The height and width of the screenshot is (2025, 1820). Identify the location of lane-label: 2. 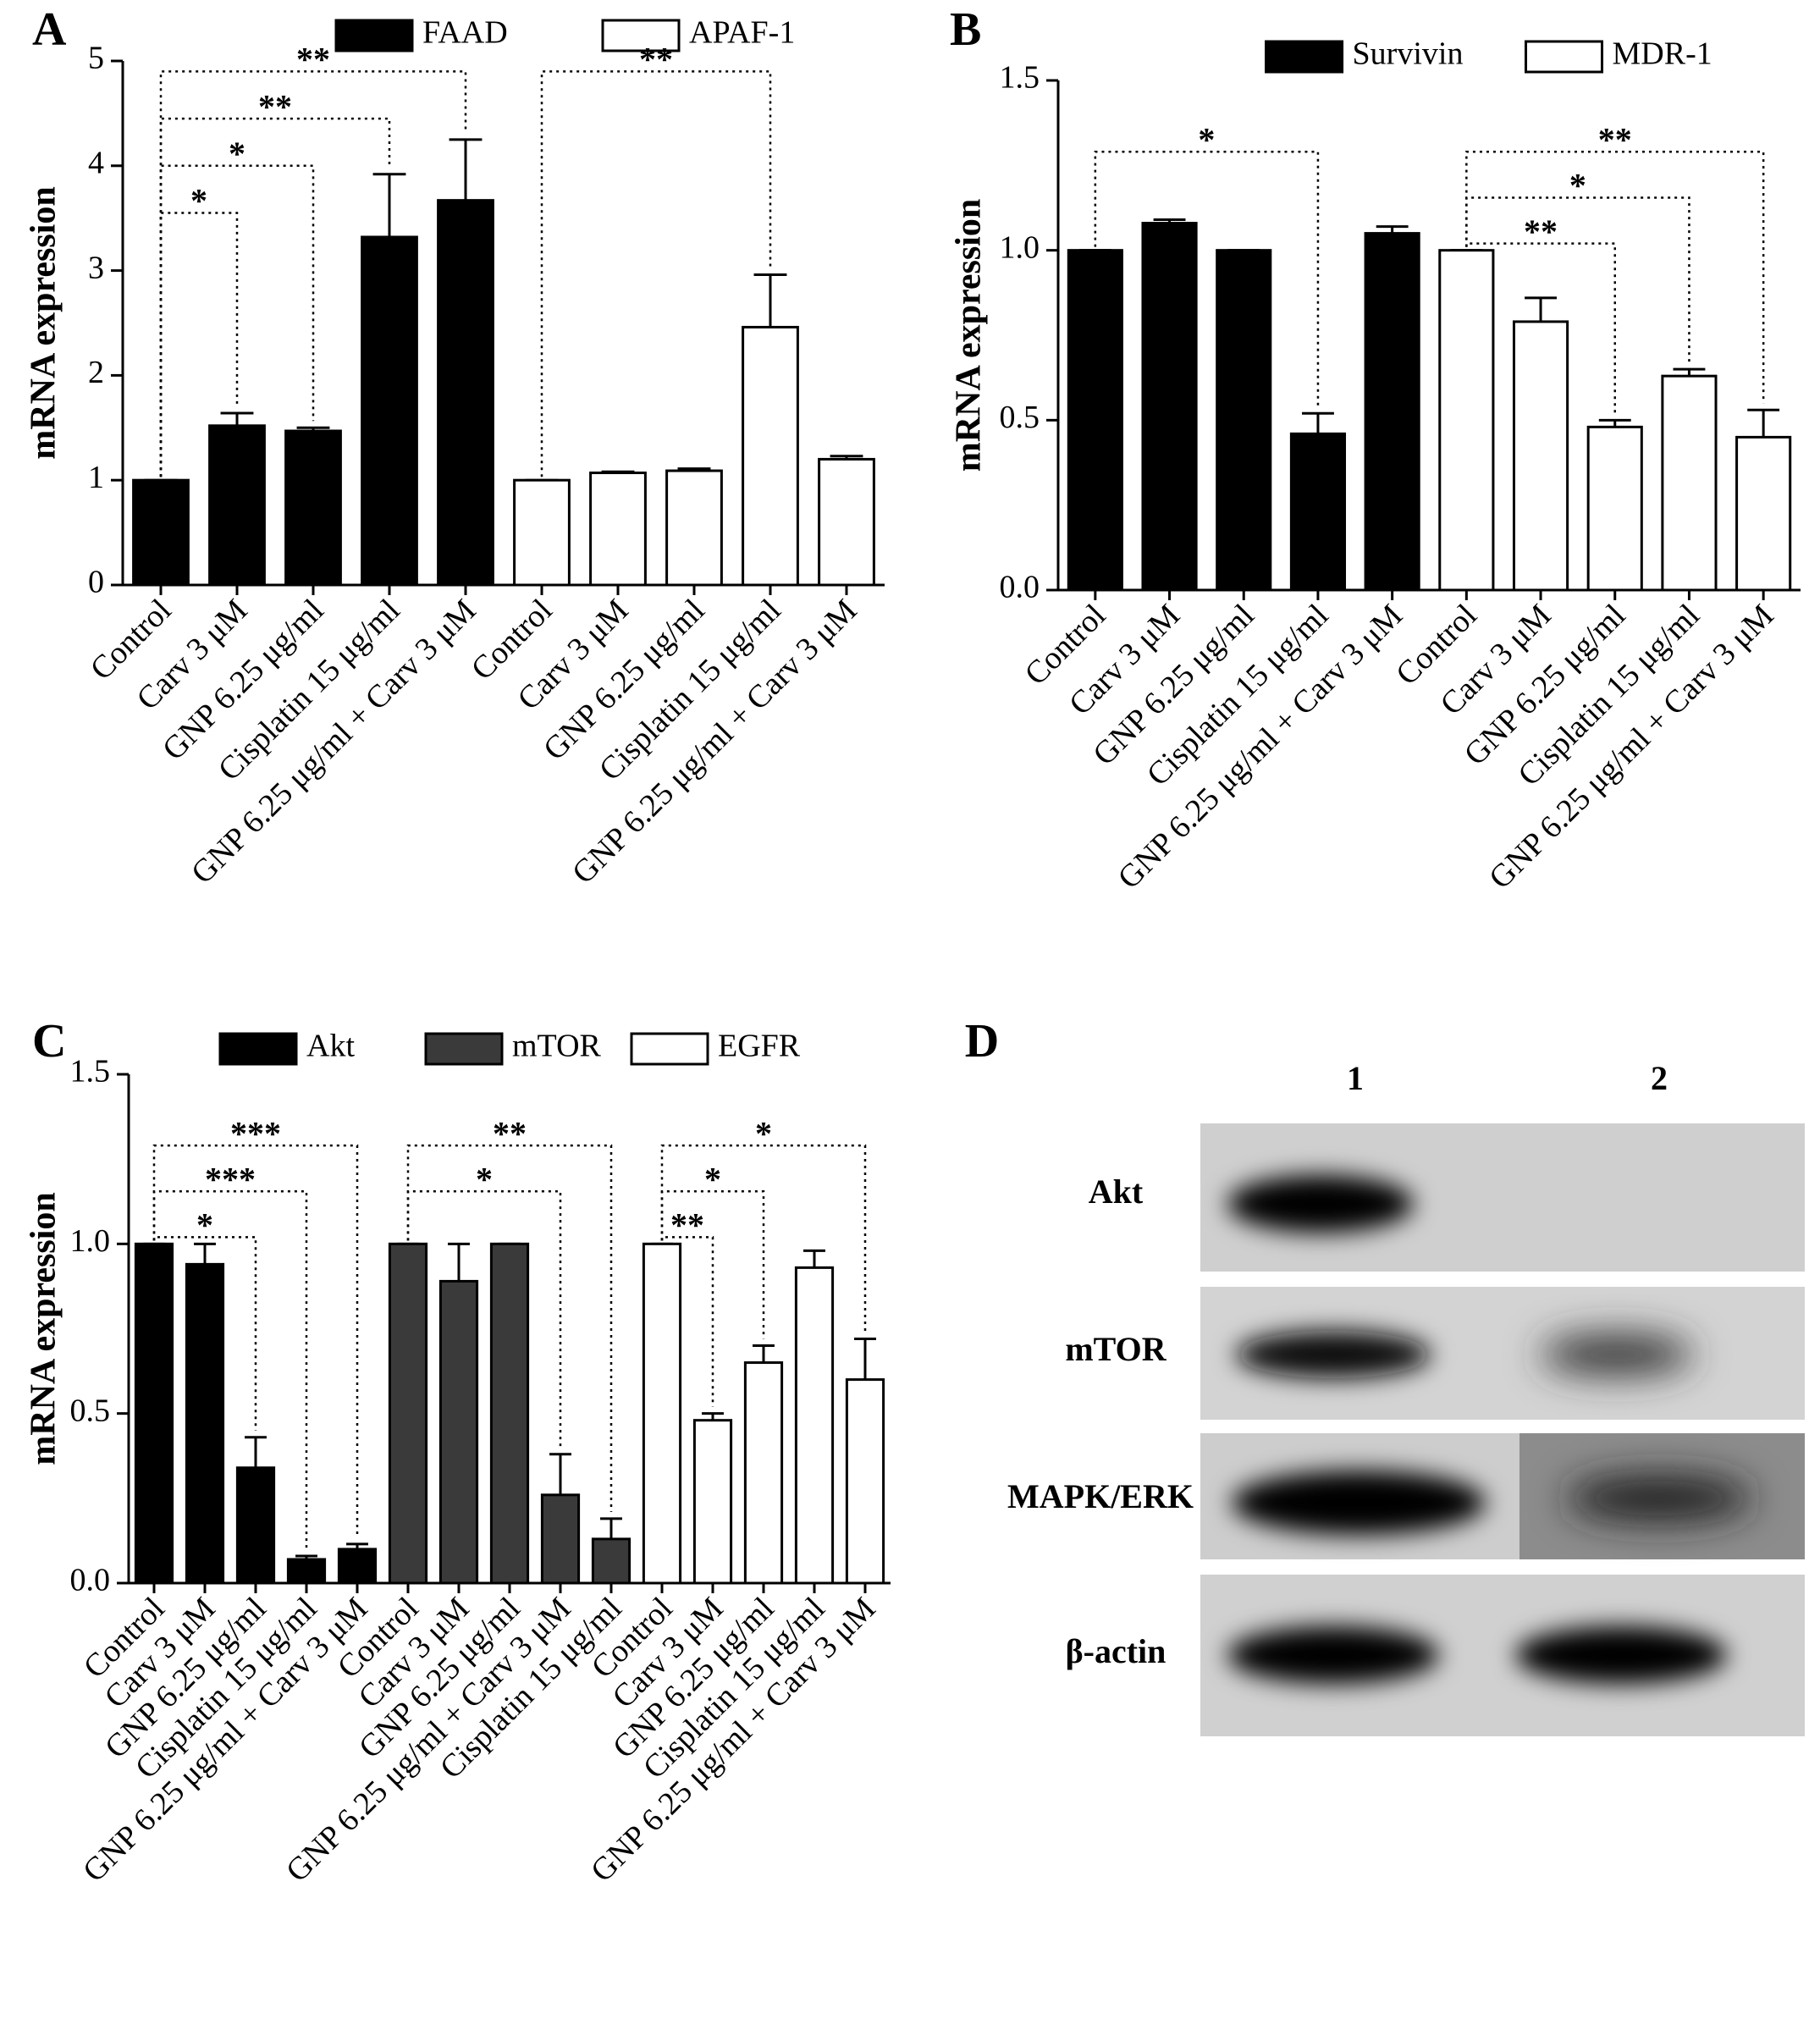
(1660, 1078).